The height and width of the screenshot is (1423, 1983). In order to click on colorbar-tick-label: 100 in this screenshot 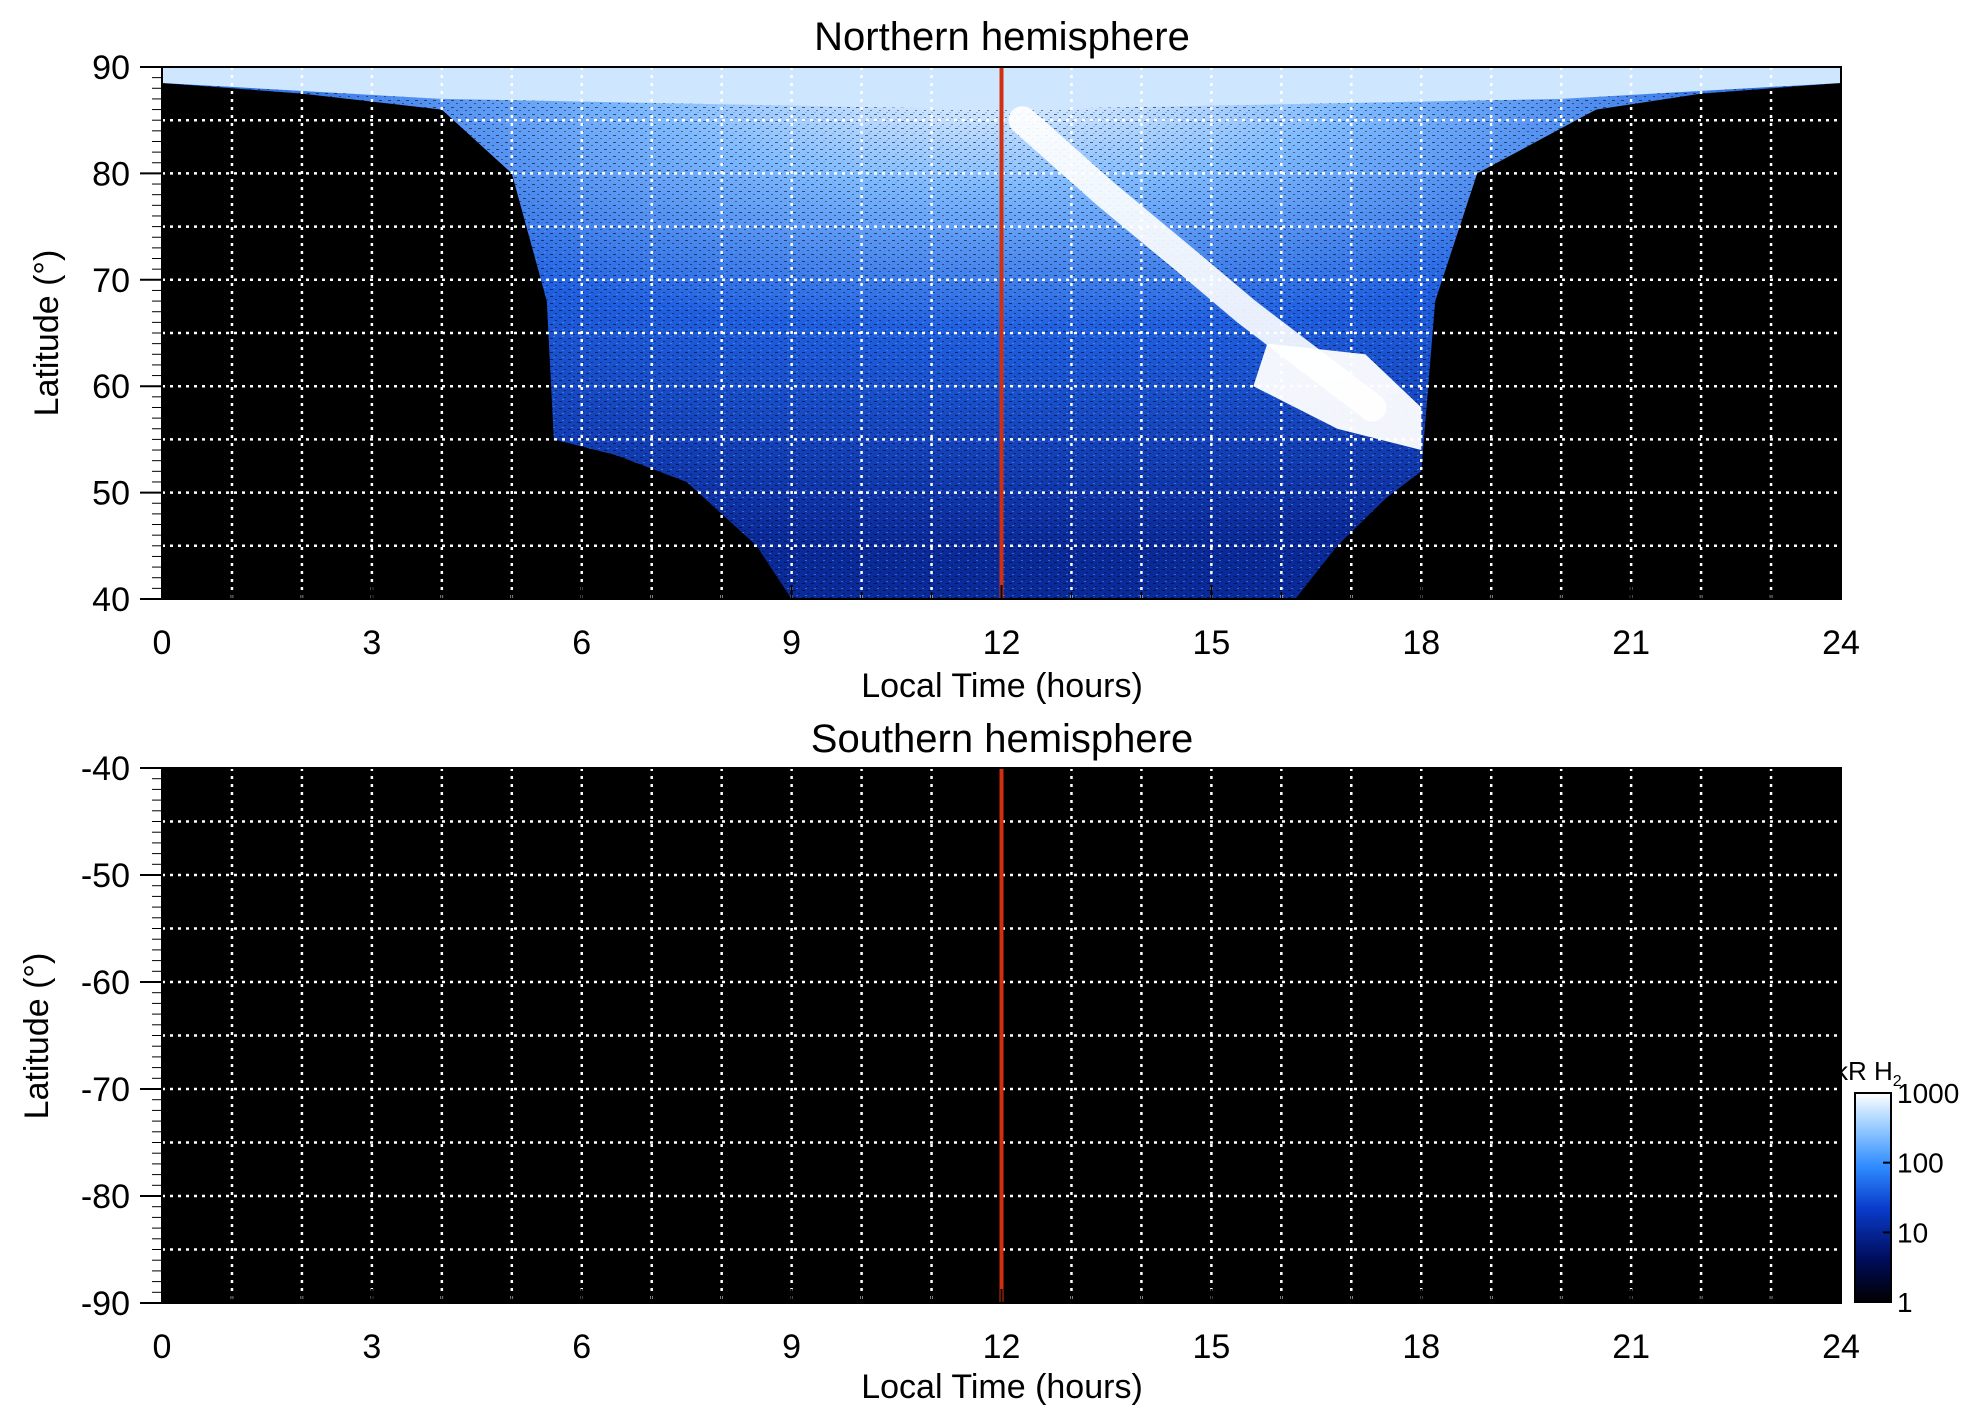, I will do `click(1920, 1163)`.